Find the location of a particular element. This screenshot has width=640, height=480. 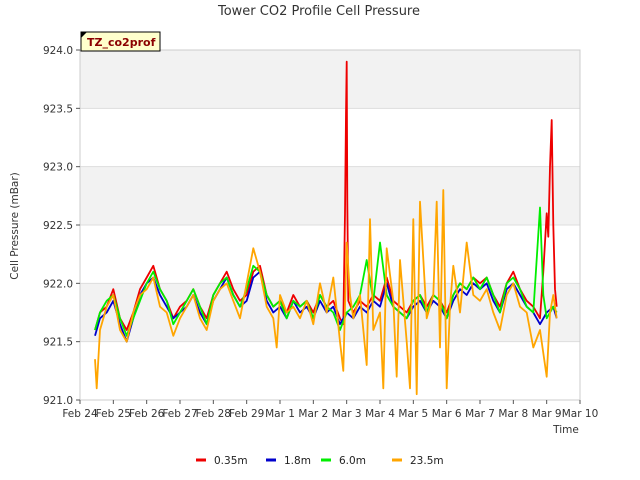

legend-item: 6.0m is located at coordinates (343, 461).